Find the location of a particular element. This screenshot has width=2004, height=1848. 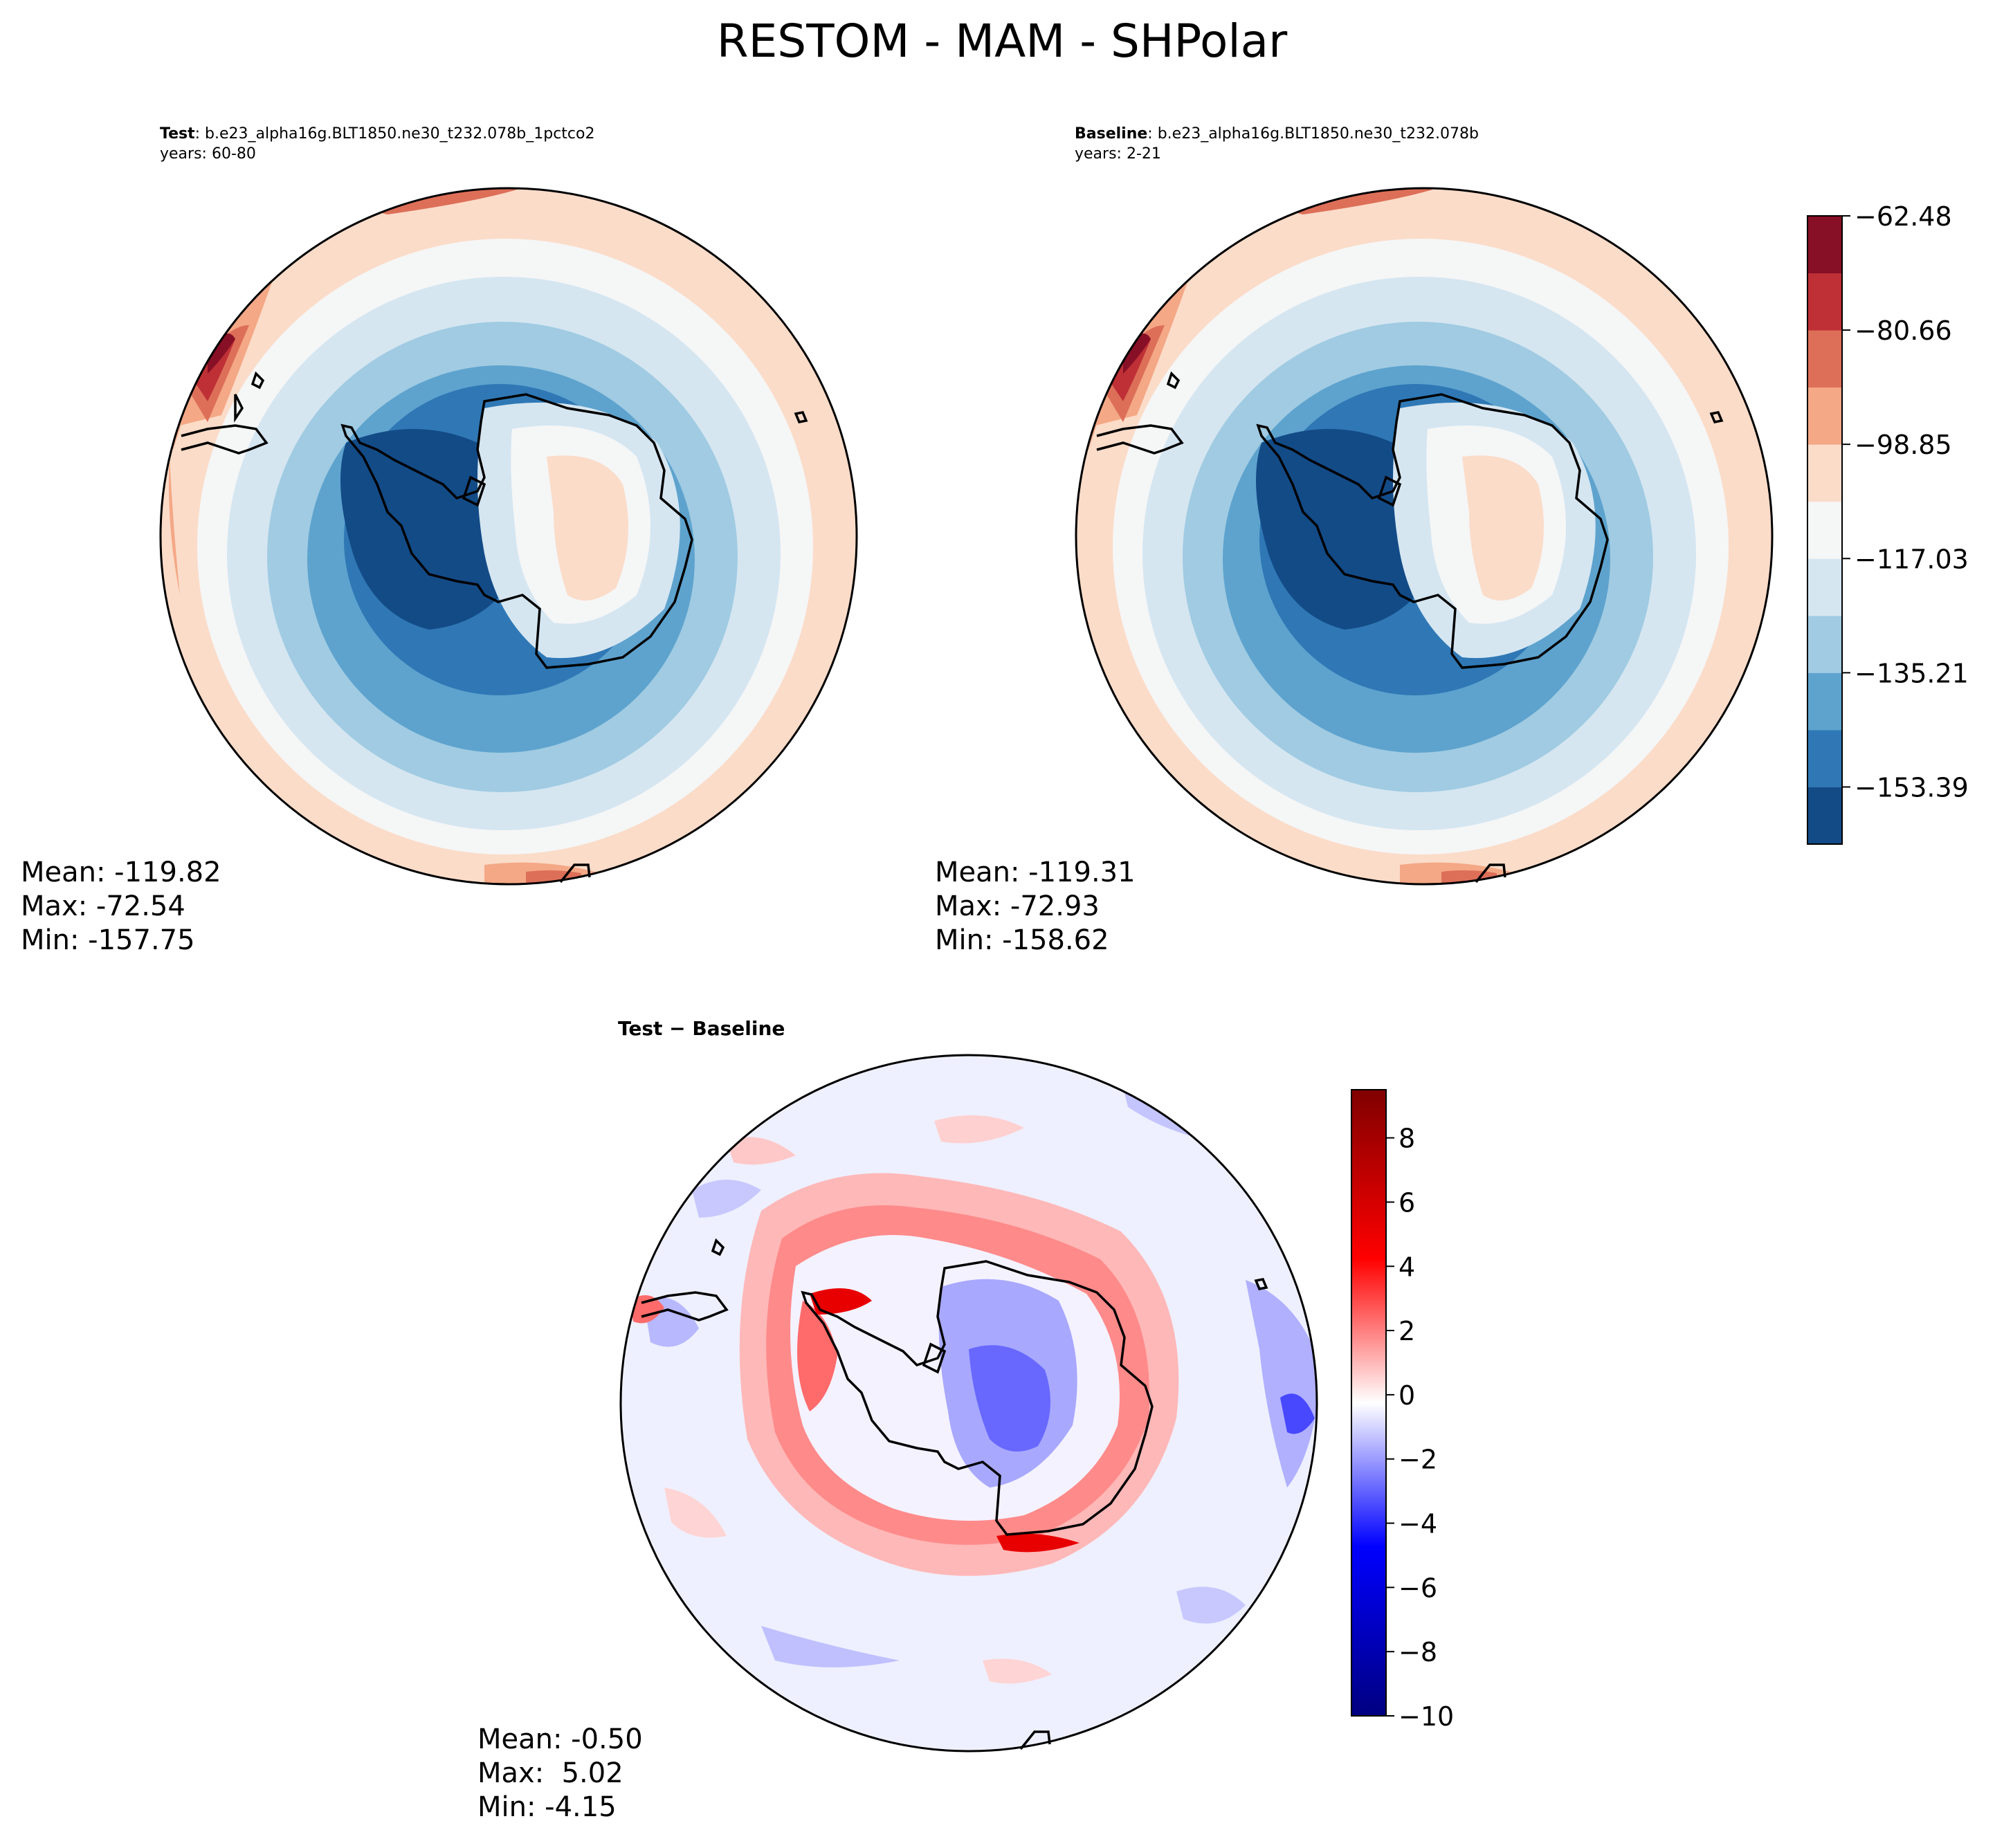

baseline-colorbar-frame is located at coordinates (1825, 530).